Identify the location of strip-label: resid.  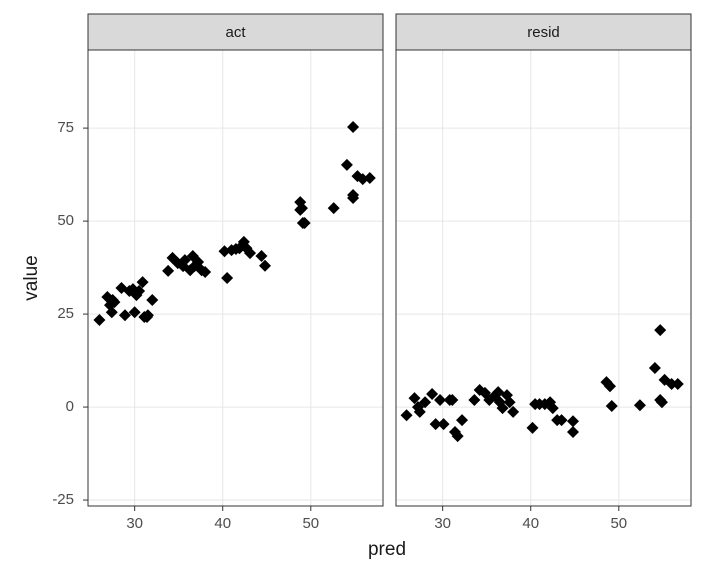
(543, 32).